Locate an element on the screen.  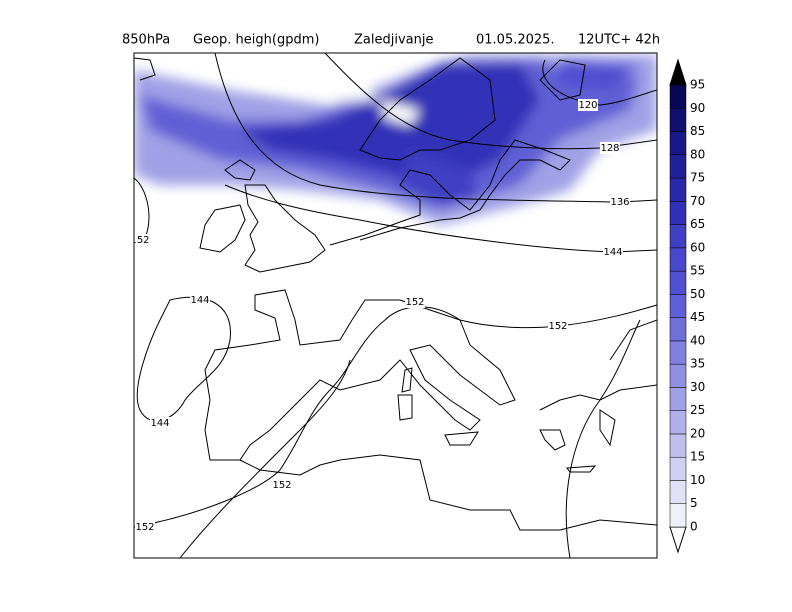
colorbar-tick-label: 95 is located at coordinates (697, 85).